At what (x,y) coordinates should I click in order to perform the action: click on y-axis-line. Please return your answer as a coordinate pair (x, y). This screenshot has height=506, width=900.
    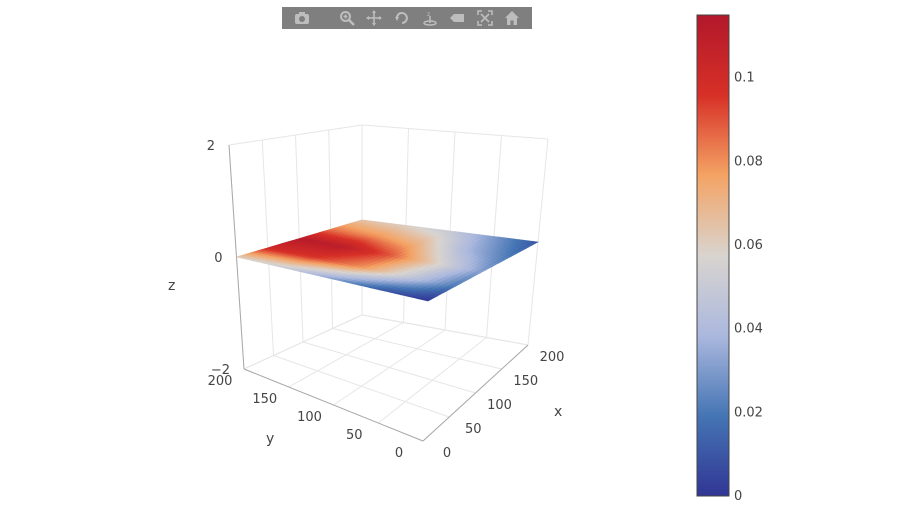
    Looking at the image, I should click on (333, 405).